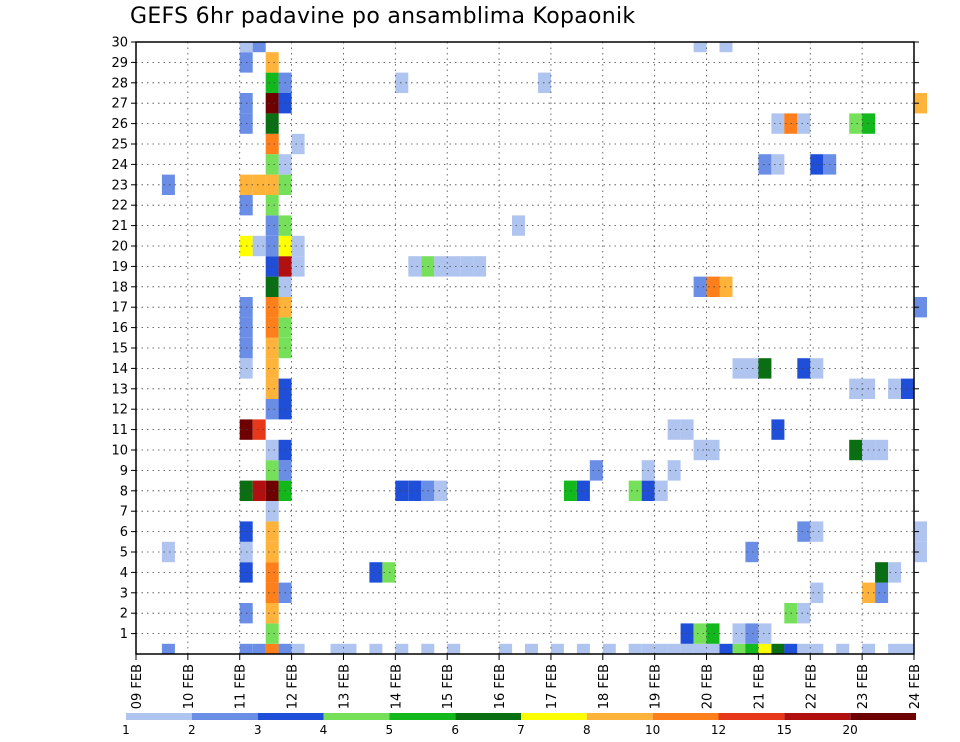 This screenshot has height=742, width=960. What do you see at coordinates (258, 730) in the screenshot?
I see `colorbar-label: 3` at bounding box center [258, 730].